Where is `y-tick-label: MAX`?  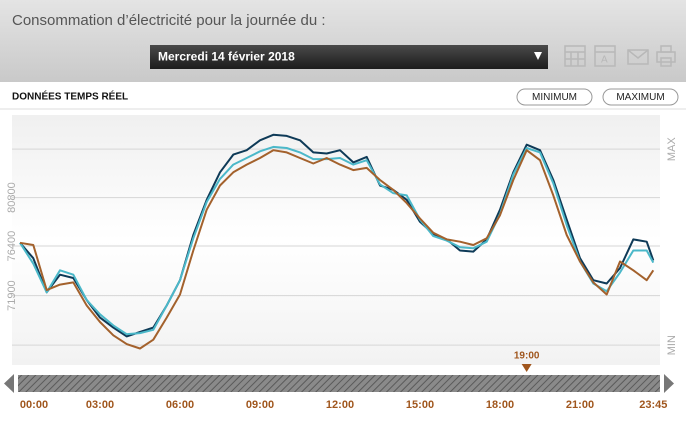
y-tick-label: MAX is located at coordinates (672, 149).